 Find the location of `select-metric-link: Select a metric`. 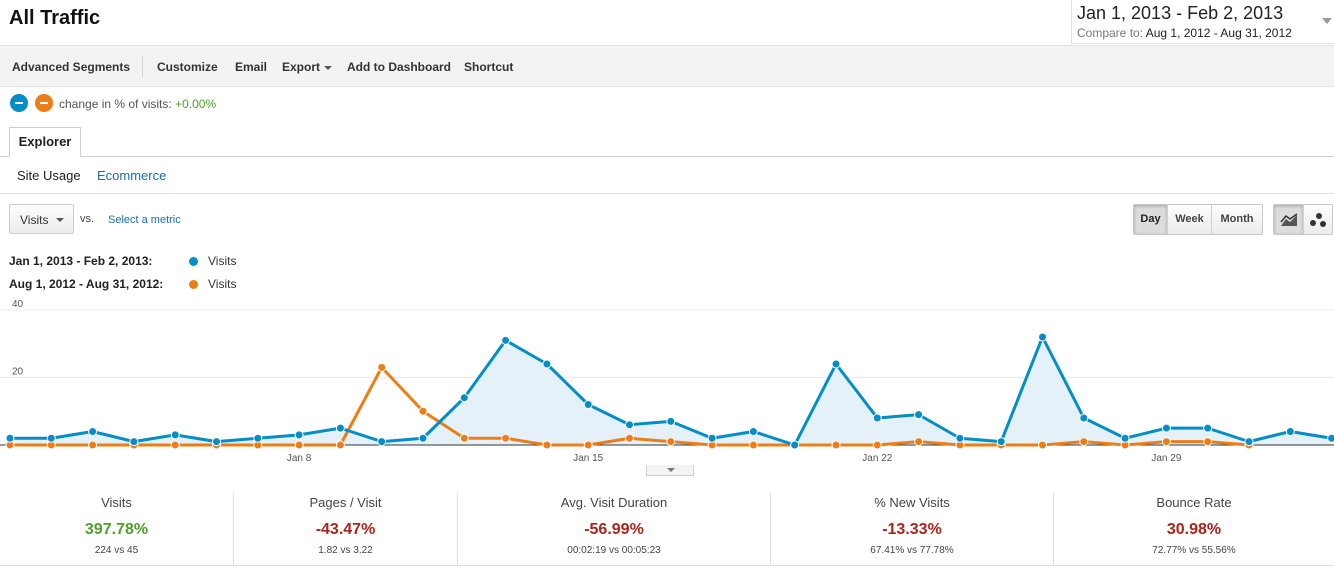

select-metric-link: Select a metric is located at coordinates (144, 220).